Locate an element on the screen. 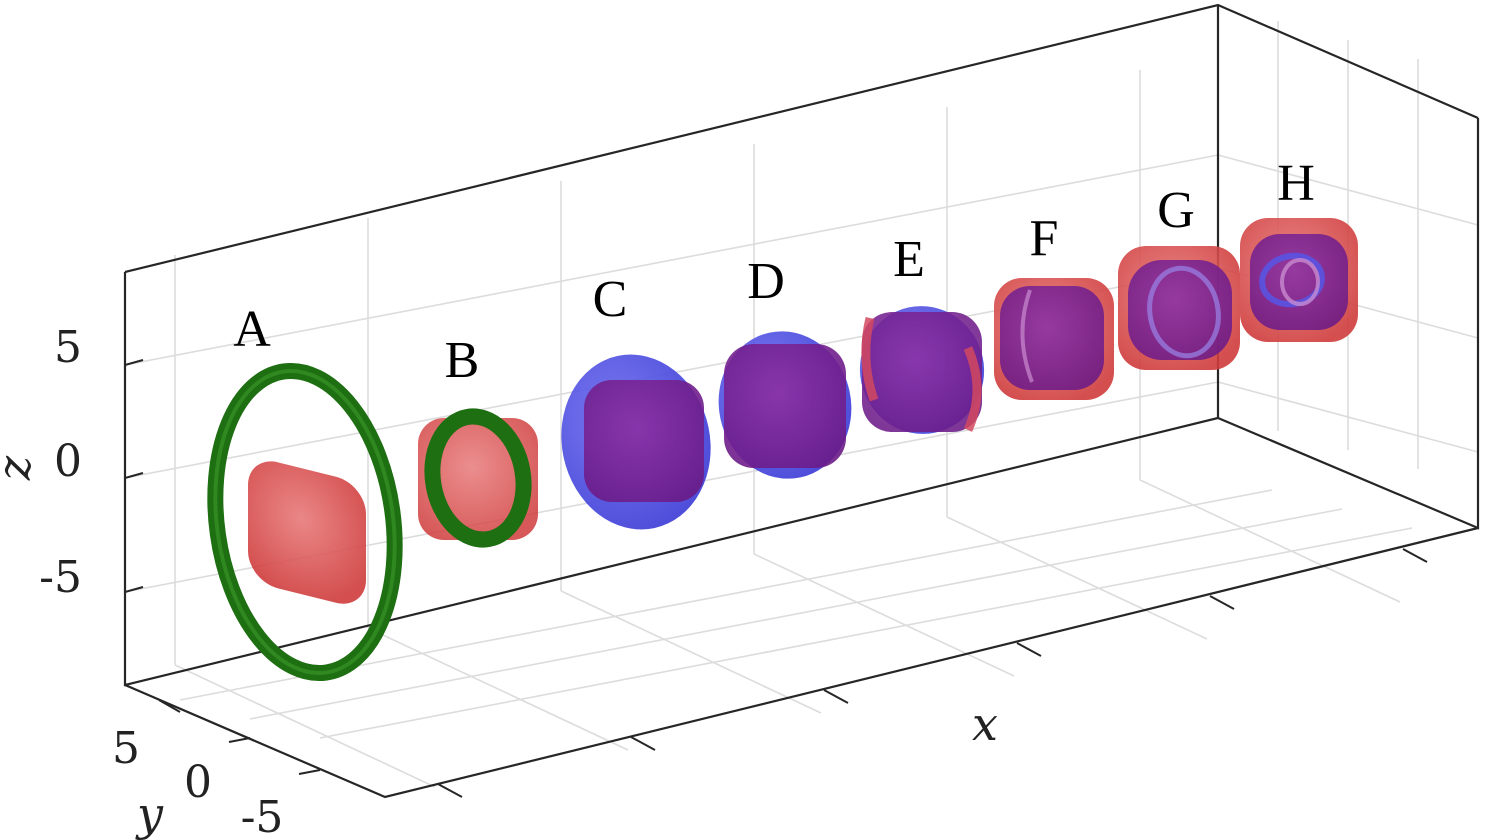 The image size is (1488, 840). pink-ring is located at coordinates (1300, 282).